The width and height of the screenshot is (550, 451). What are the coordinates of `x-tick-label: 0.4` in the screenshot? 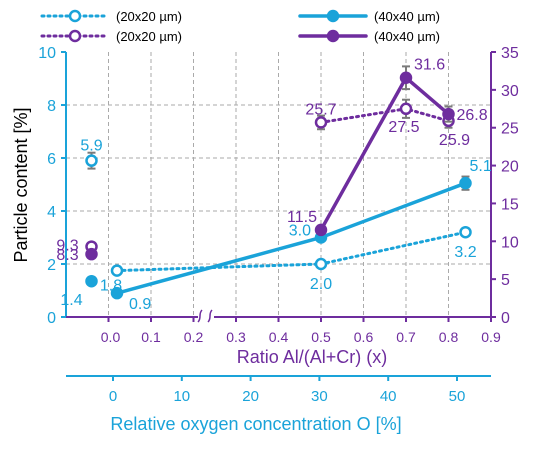 It's located at (279, 337).